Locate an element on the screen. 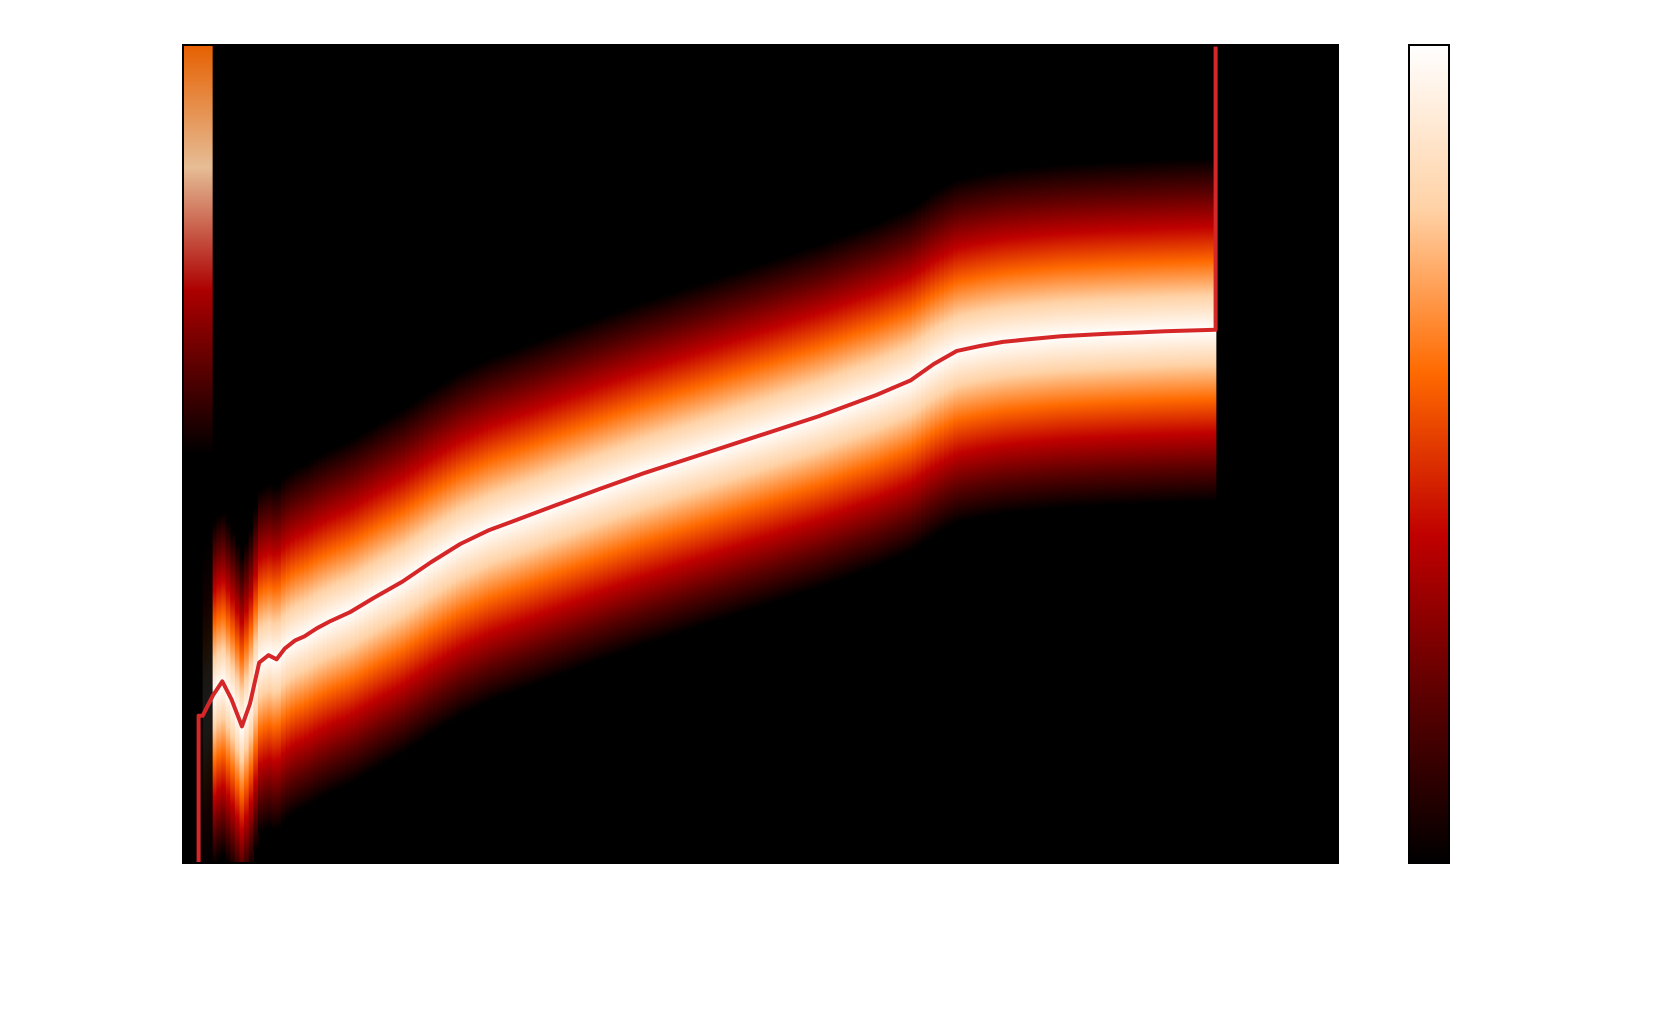 The width and height of the screenshot is (1658, 1016). colorbar-gradient is located at coordinates (1429, 454).